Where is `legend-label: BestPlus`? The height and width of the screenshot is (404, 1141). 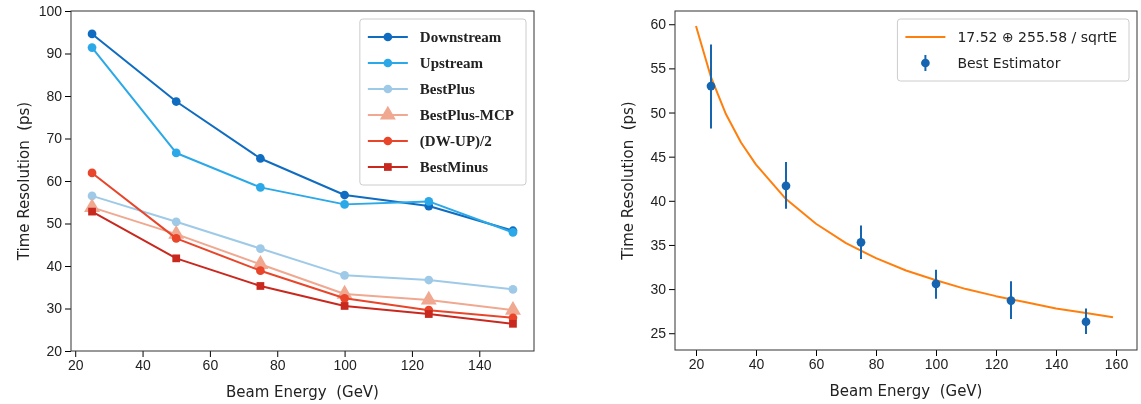 legend-label: BestPlus is located at coordinates (447, 89).